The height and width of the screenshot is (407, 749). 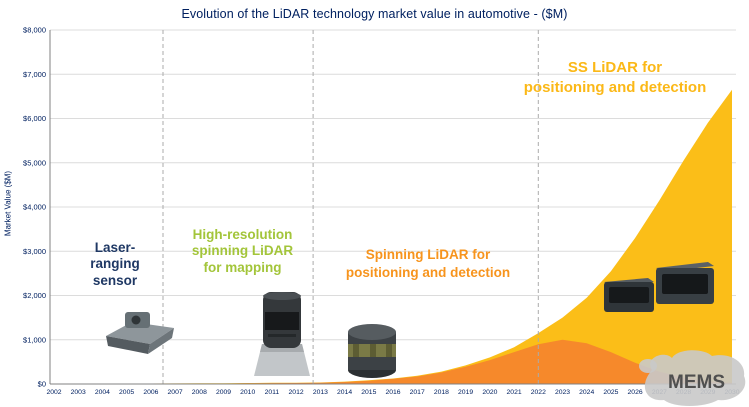 What do you see at coordinates (247, 392) in the screenshot?
I see `x-tick-label: 2010` at bounding box center [247, 392].